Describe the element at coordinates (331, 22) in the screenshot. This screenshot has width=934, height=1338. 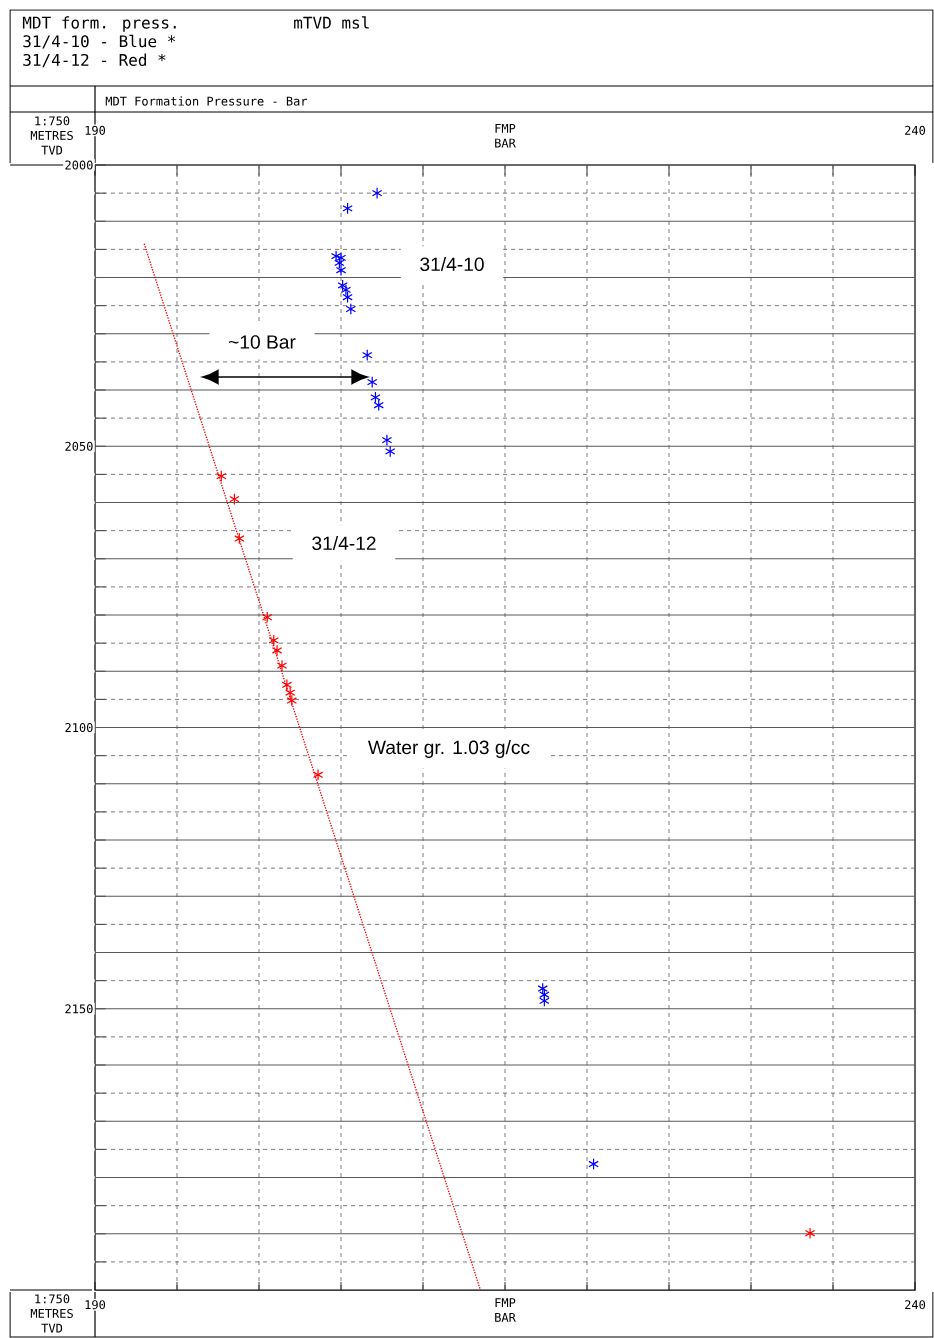
I see `text: mTVD msl` at that location.